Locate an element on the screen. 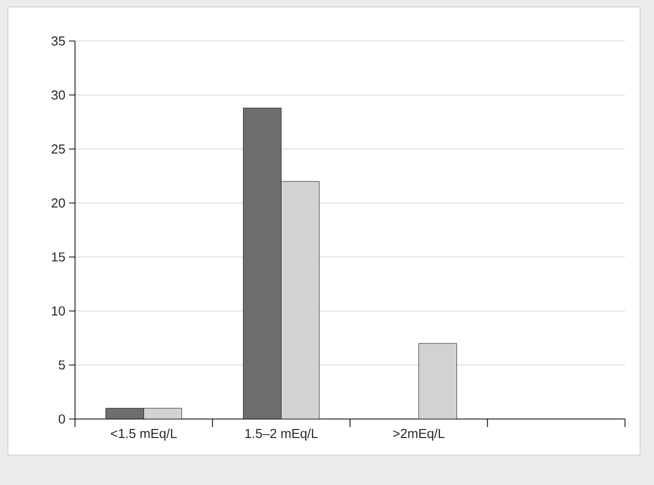  y-tick-label: 20 is located at coordinates (58, 203).